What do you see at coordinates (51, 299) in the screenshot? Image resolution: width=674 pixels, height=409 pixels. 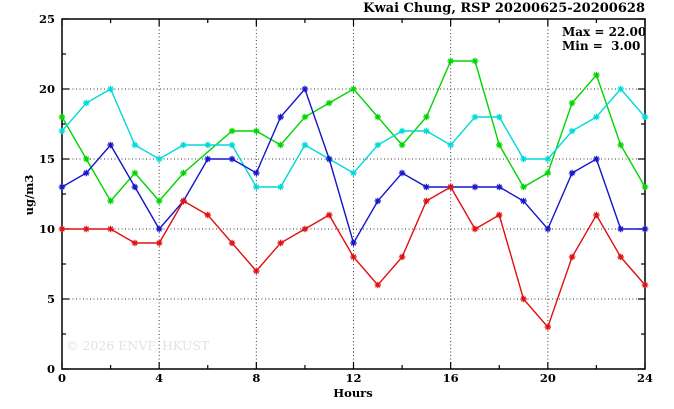 I see `y-tick-label: 5` at bounding box center [51, 299].